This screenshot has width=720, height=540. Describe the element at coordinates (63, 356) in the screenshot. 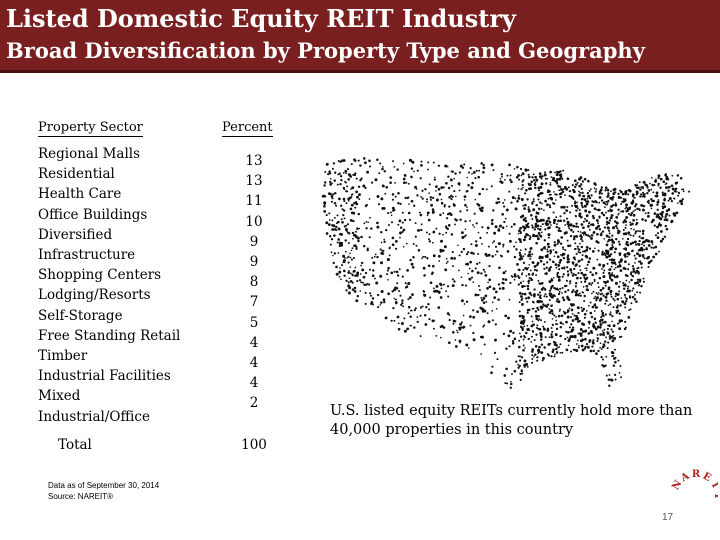

I see `sector-label: Timber` at that location.